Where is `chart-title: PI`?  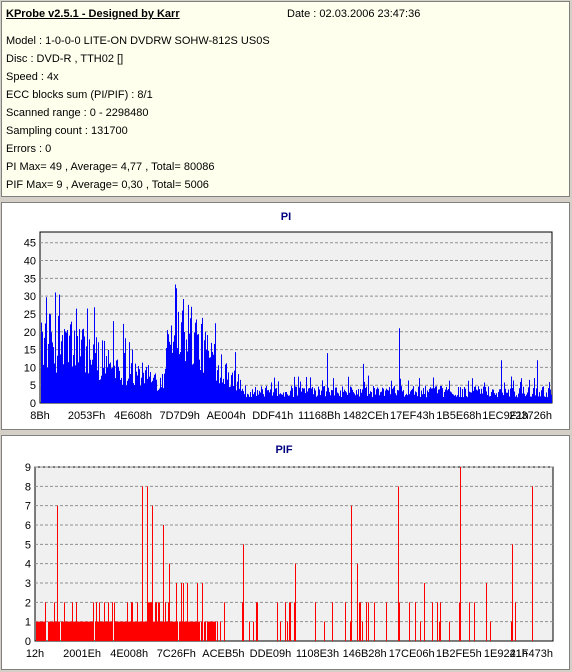 chart-title: PI is located at coordinates (286, 217).